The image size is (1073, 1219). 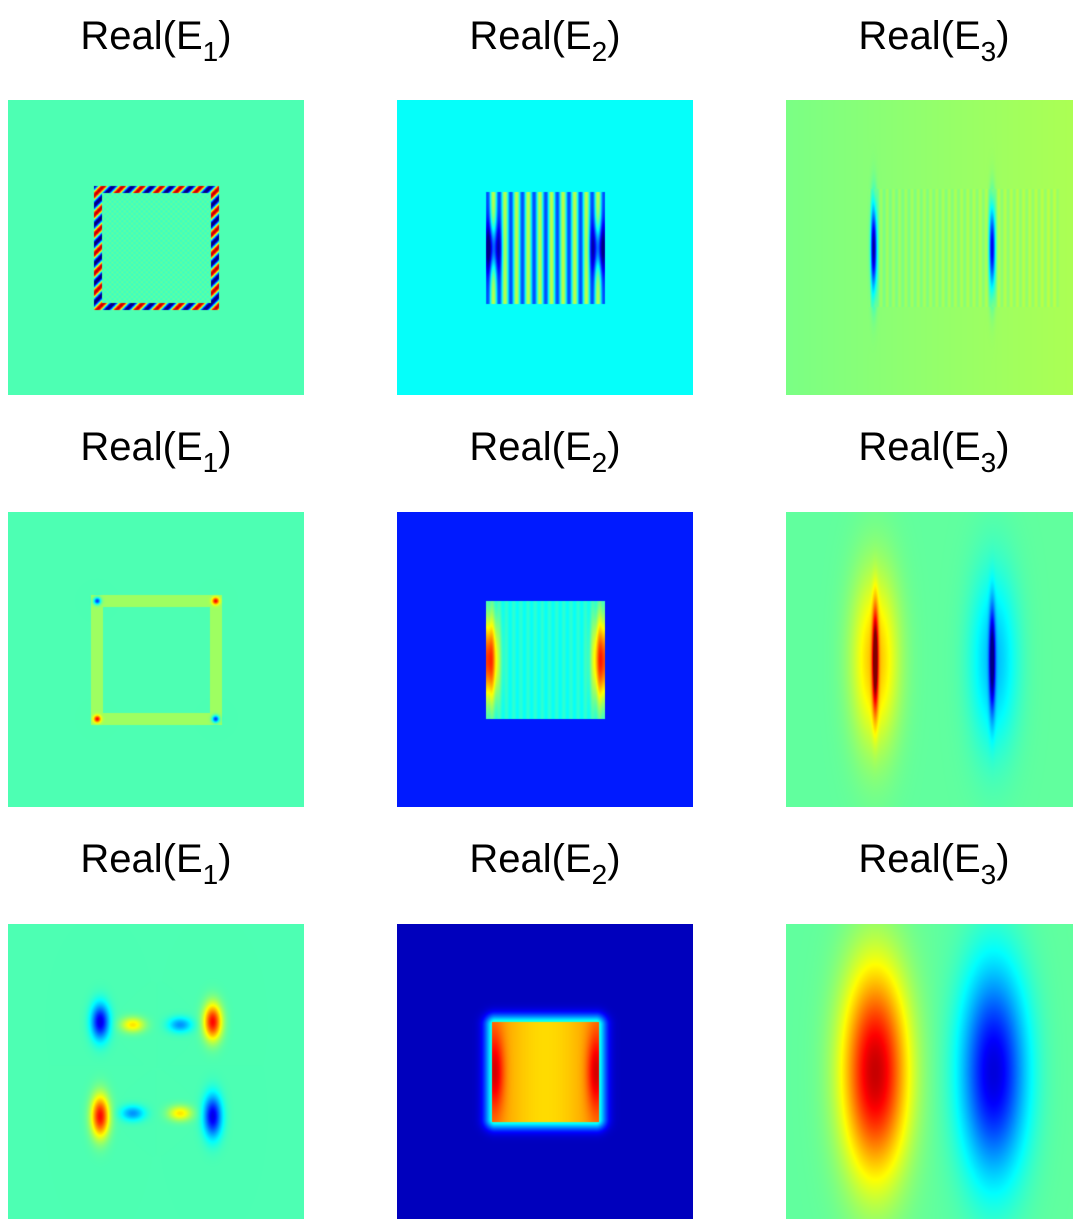 I want to click on field-map-e3-row3, so click(x=929, y=1071).